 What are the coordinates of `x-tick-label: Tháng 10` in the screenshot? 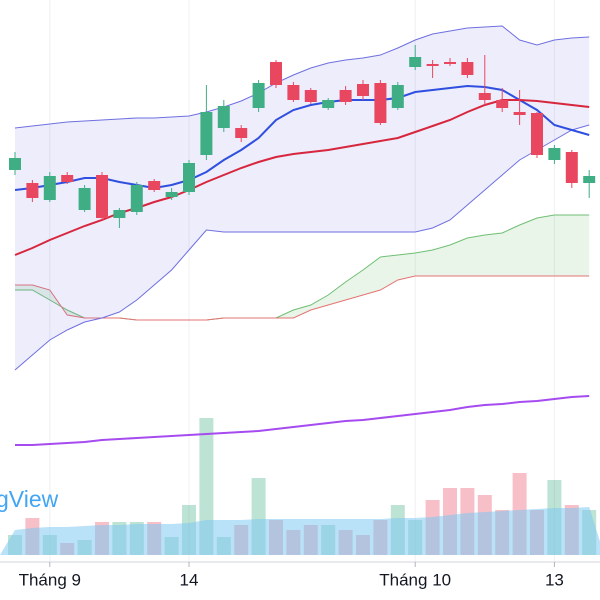 It's located at (415, 579).